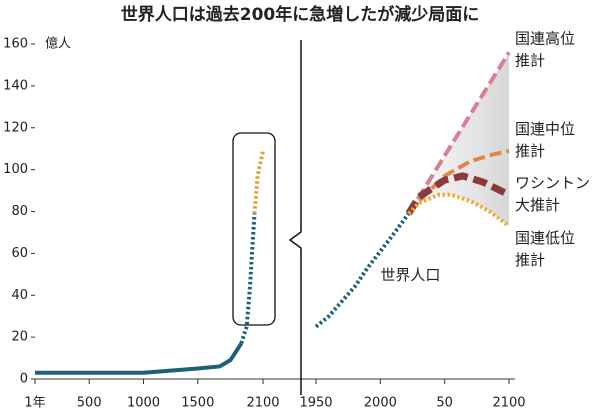 This screenshot has width=600, height=417. What do you see at coordinates (15, 127) in the screenshot?
I see `y-tick-label: 120` at bounding box center [15, 127].